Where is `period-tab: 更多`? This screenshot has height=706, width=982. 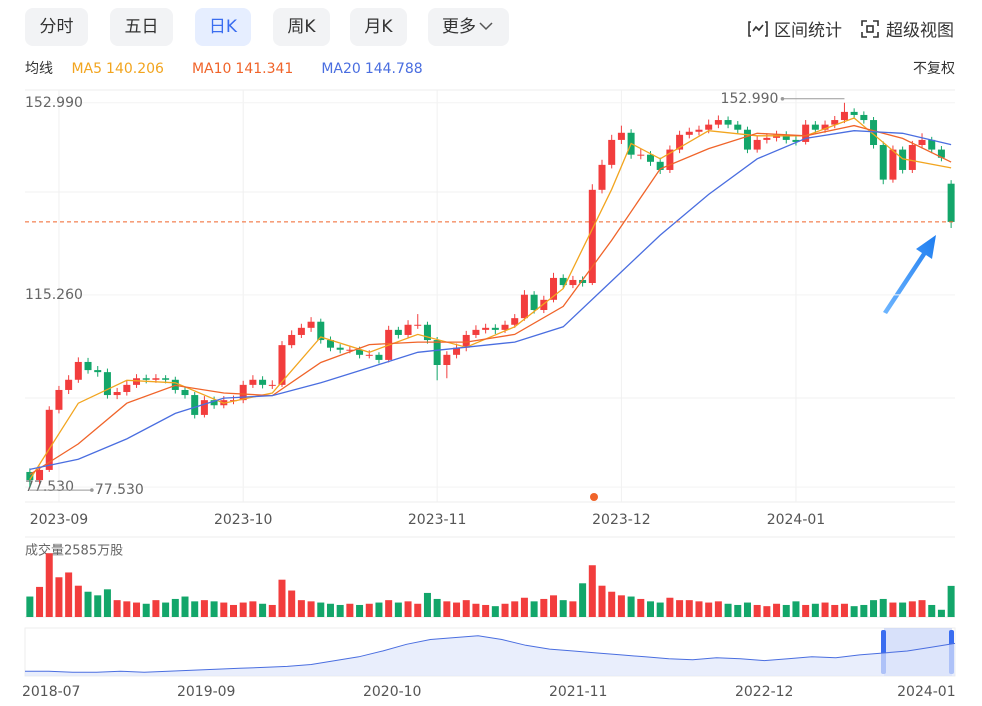
period-tab: 更多 is located at coordinates (468, 27).